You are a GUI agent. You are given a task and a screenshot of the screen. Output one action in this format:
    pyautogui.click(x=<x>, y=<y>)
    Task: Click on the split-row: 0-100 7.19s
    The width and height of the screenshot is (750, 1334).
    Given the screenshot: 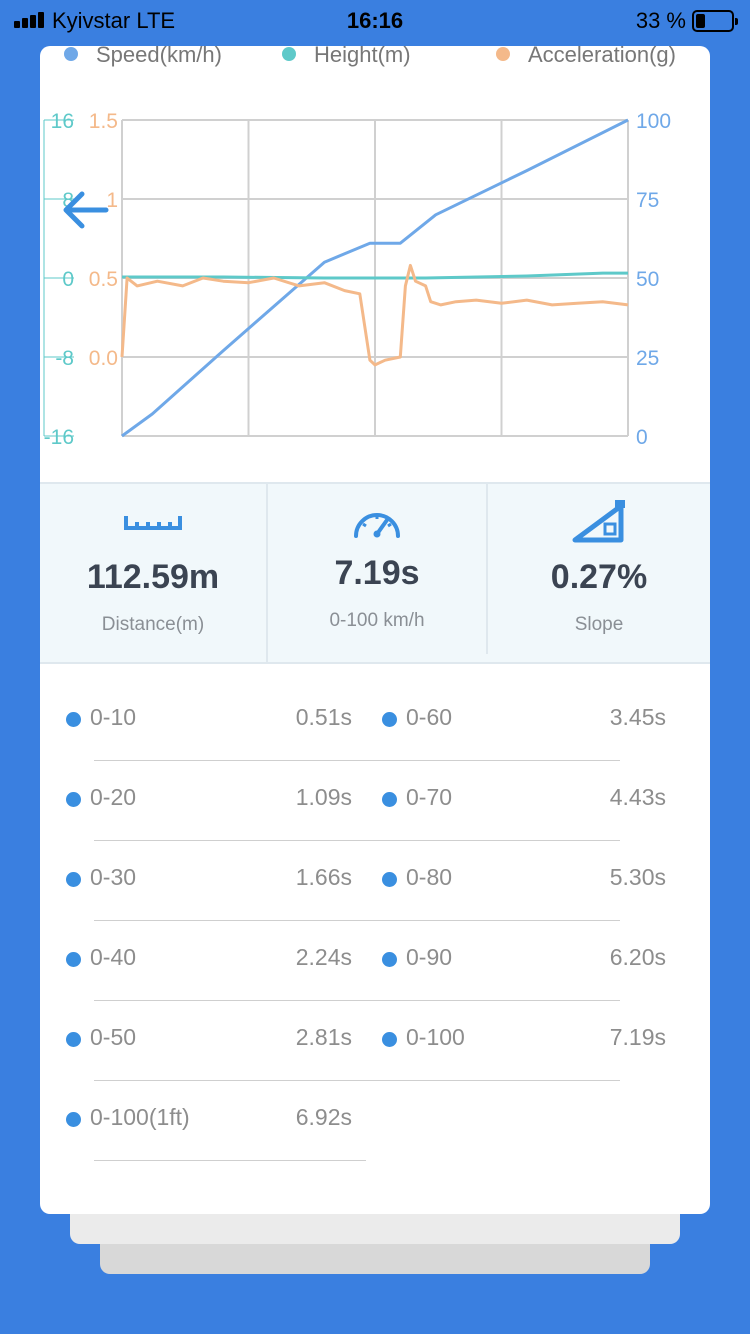 What is the action you would take?
    pyautogui.click(x=524, y=1042)
    